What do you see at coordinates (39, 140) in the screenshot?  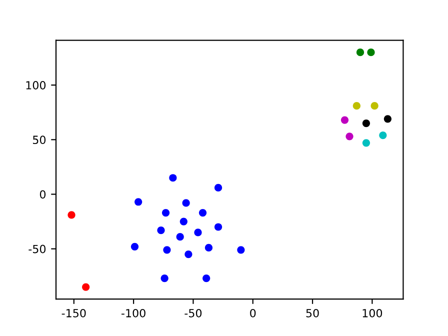 I see `y-tick-label: 50` at bounding box center [39, 140].